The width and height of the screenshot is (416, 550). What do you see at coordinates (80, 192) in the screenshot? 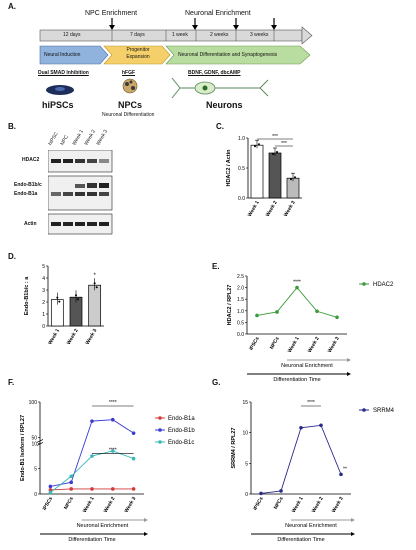
I see `western-blot` at bounding box center [80, 192].